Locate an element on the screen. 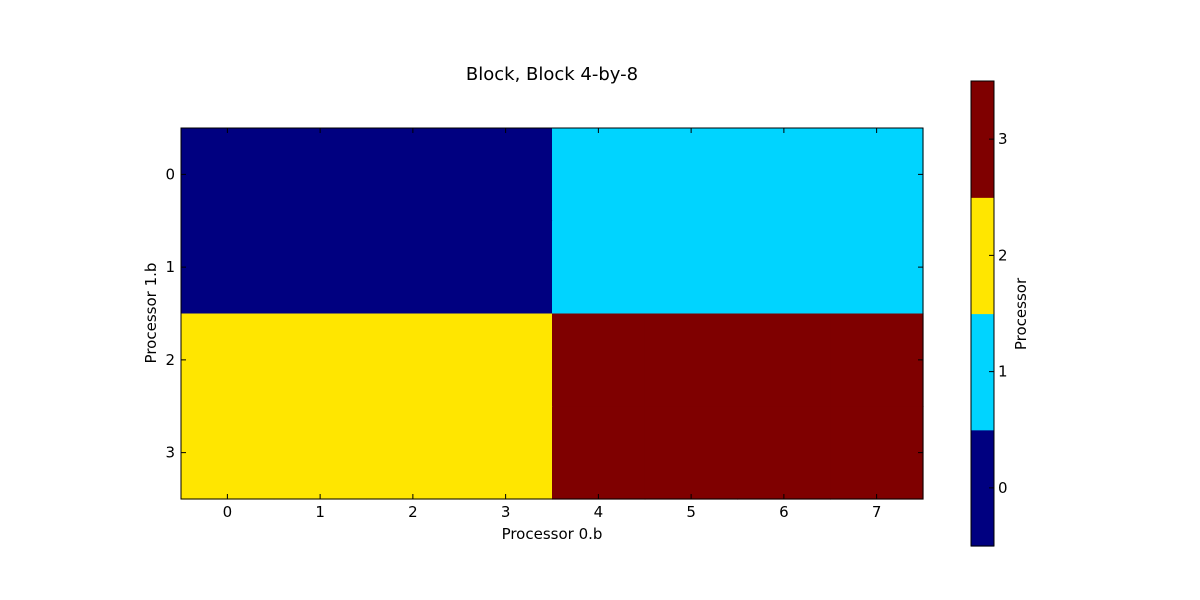 Image resolution: width=1200 pixels, height=600 pixels. heatmap-cell-r3-c1 is located at coordinates (320, 453).